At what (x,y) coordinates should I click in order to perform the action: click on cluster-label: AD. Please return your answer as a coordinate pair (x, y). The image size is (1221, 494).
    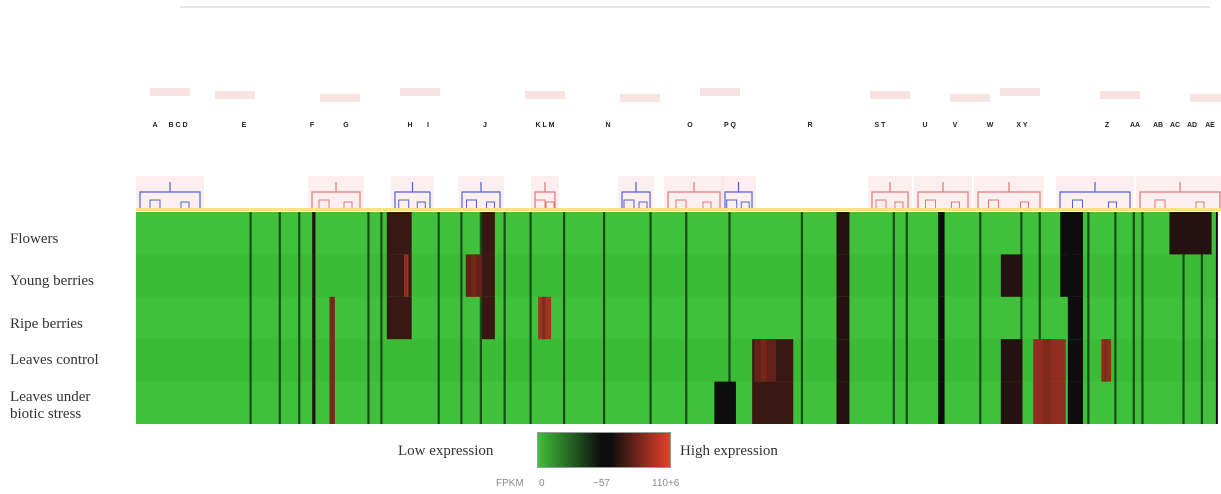
    Looking at the image, I should click on (1192, 125).